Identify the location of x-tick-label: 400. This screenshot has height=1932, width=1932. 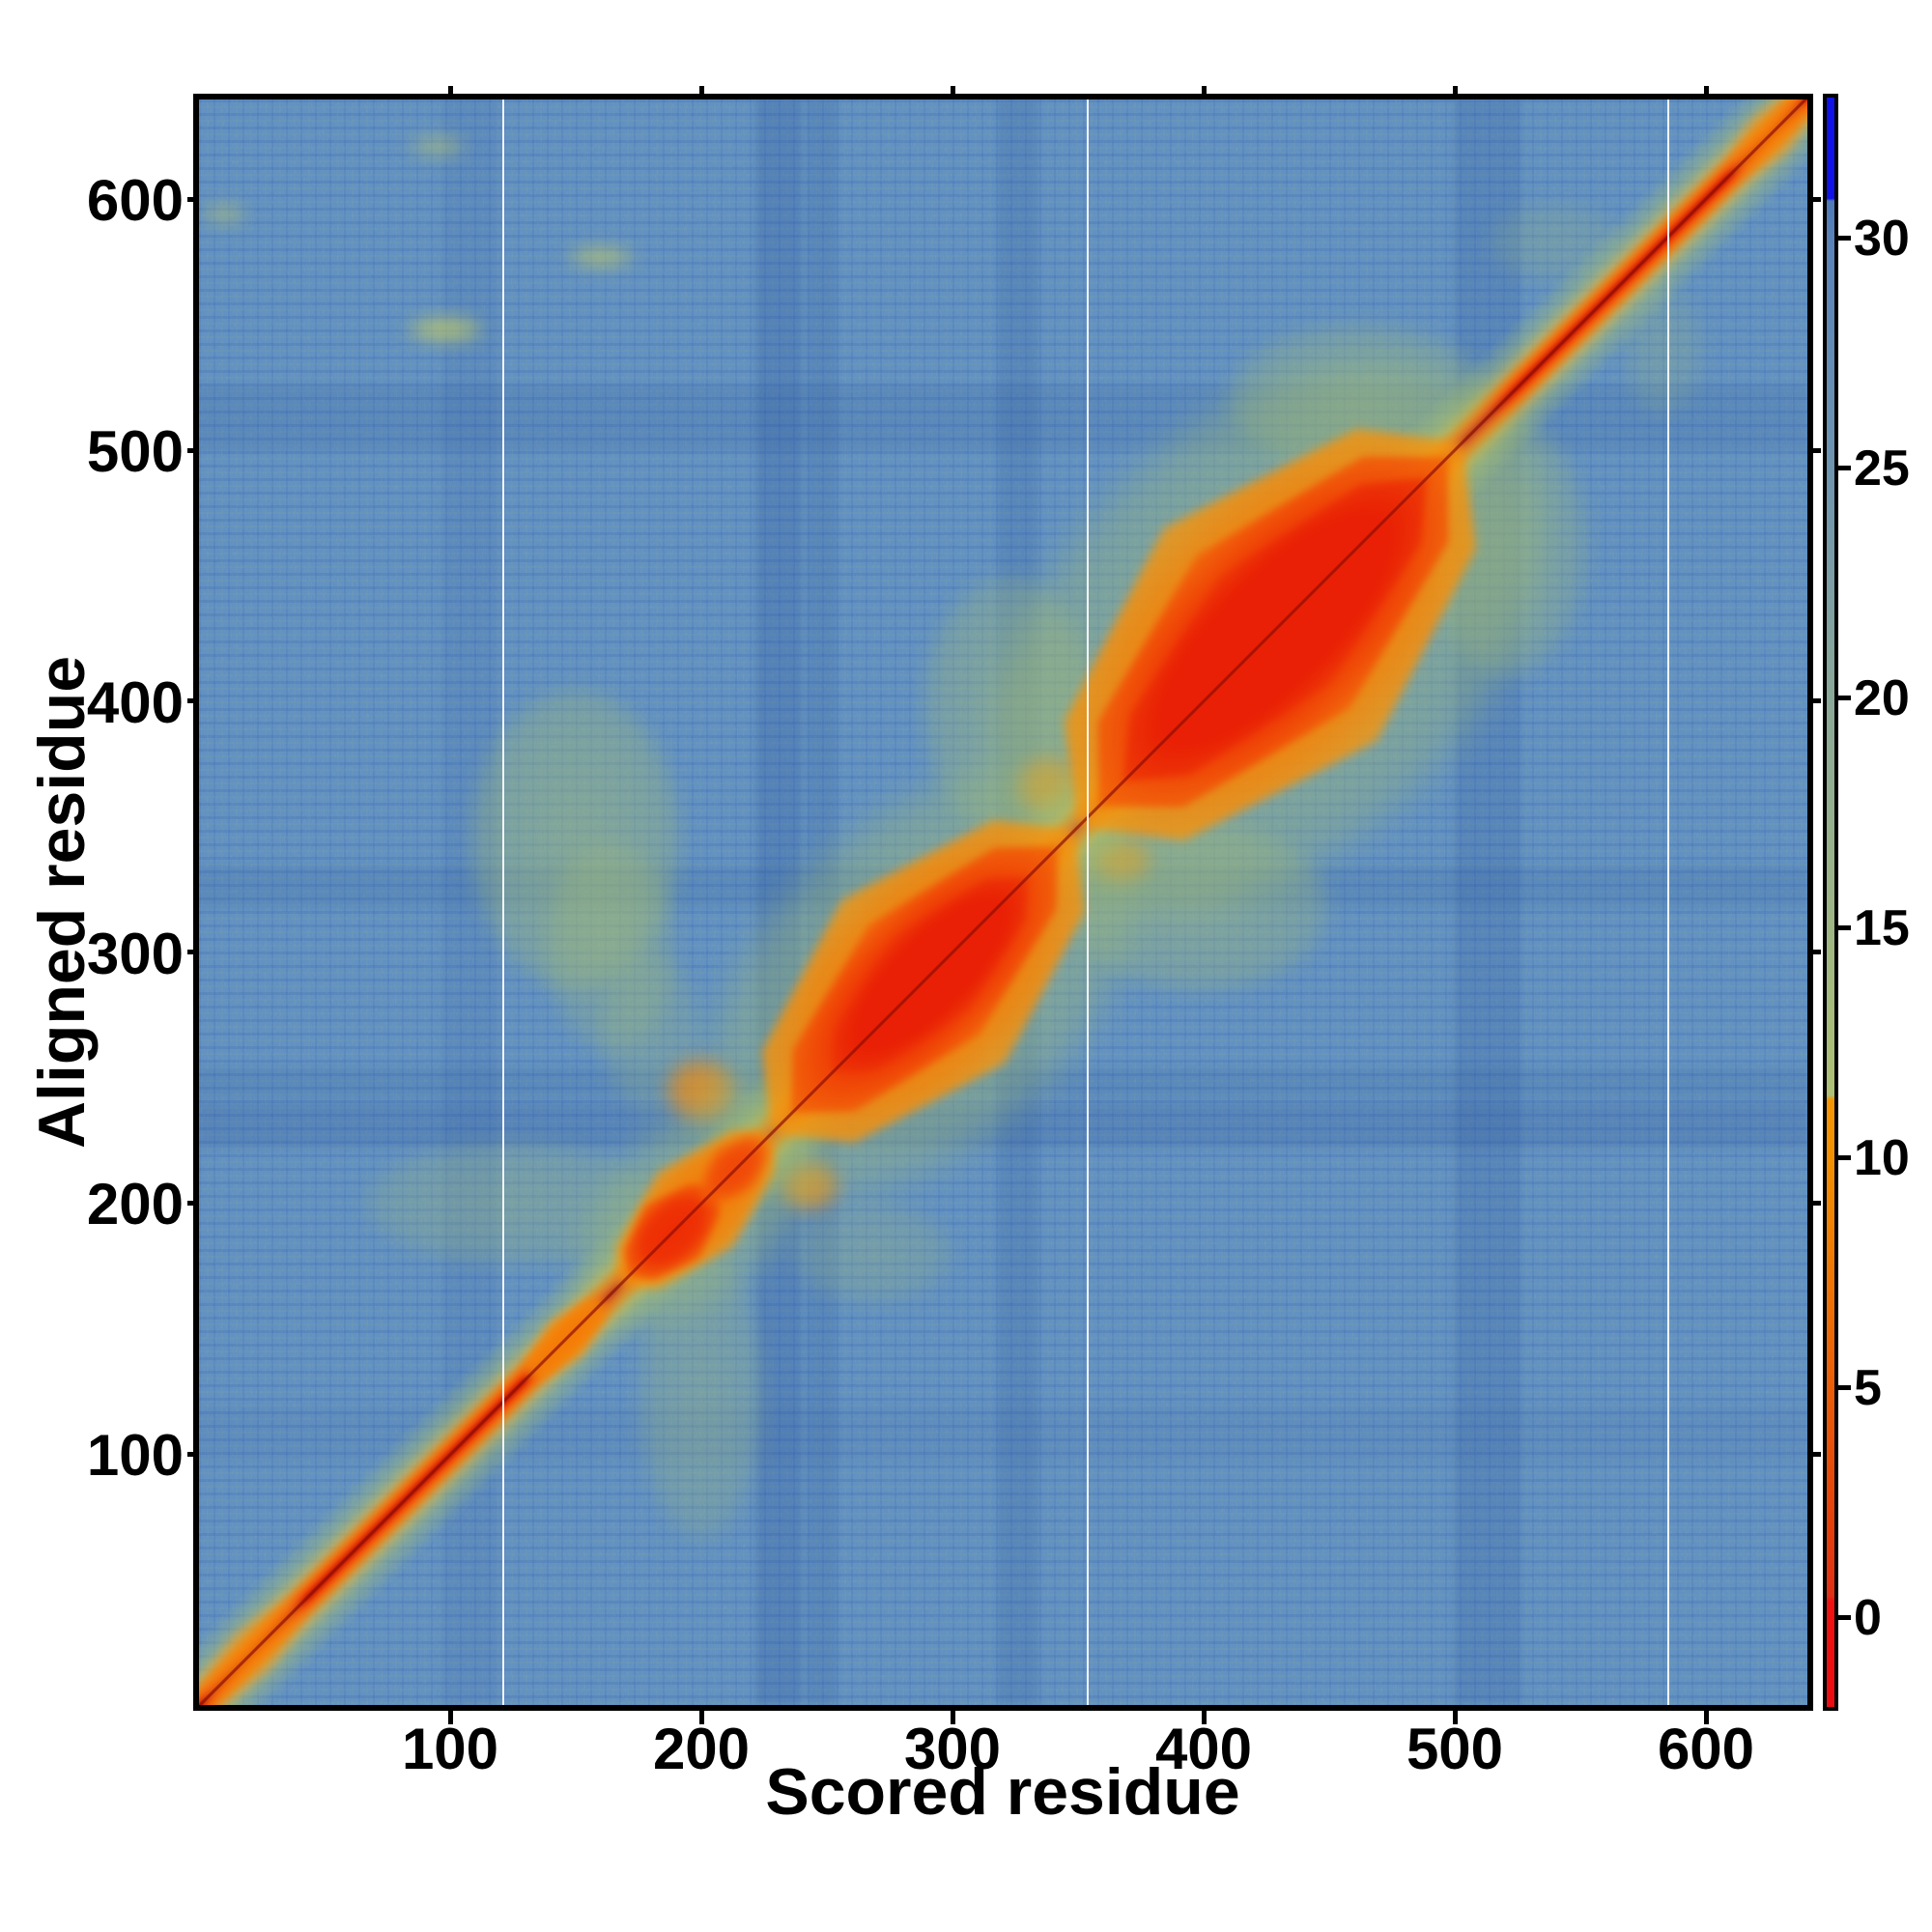
(1203, 1749).